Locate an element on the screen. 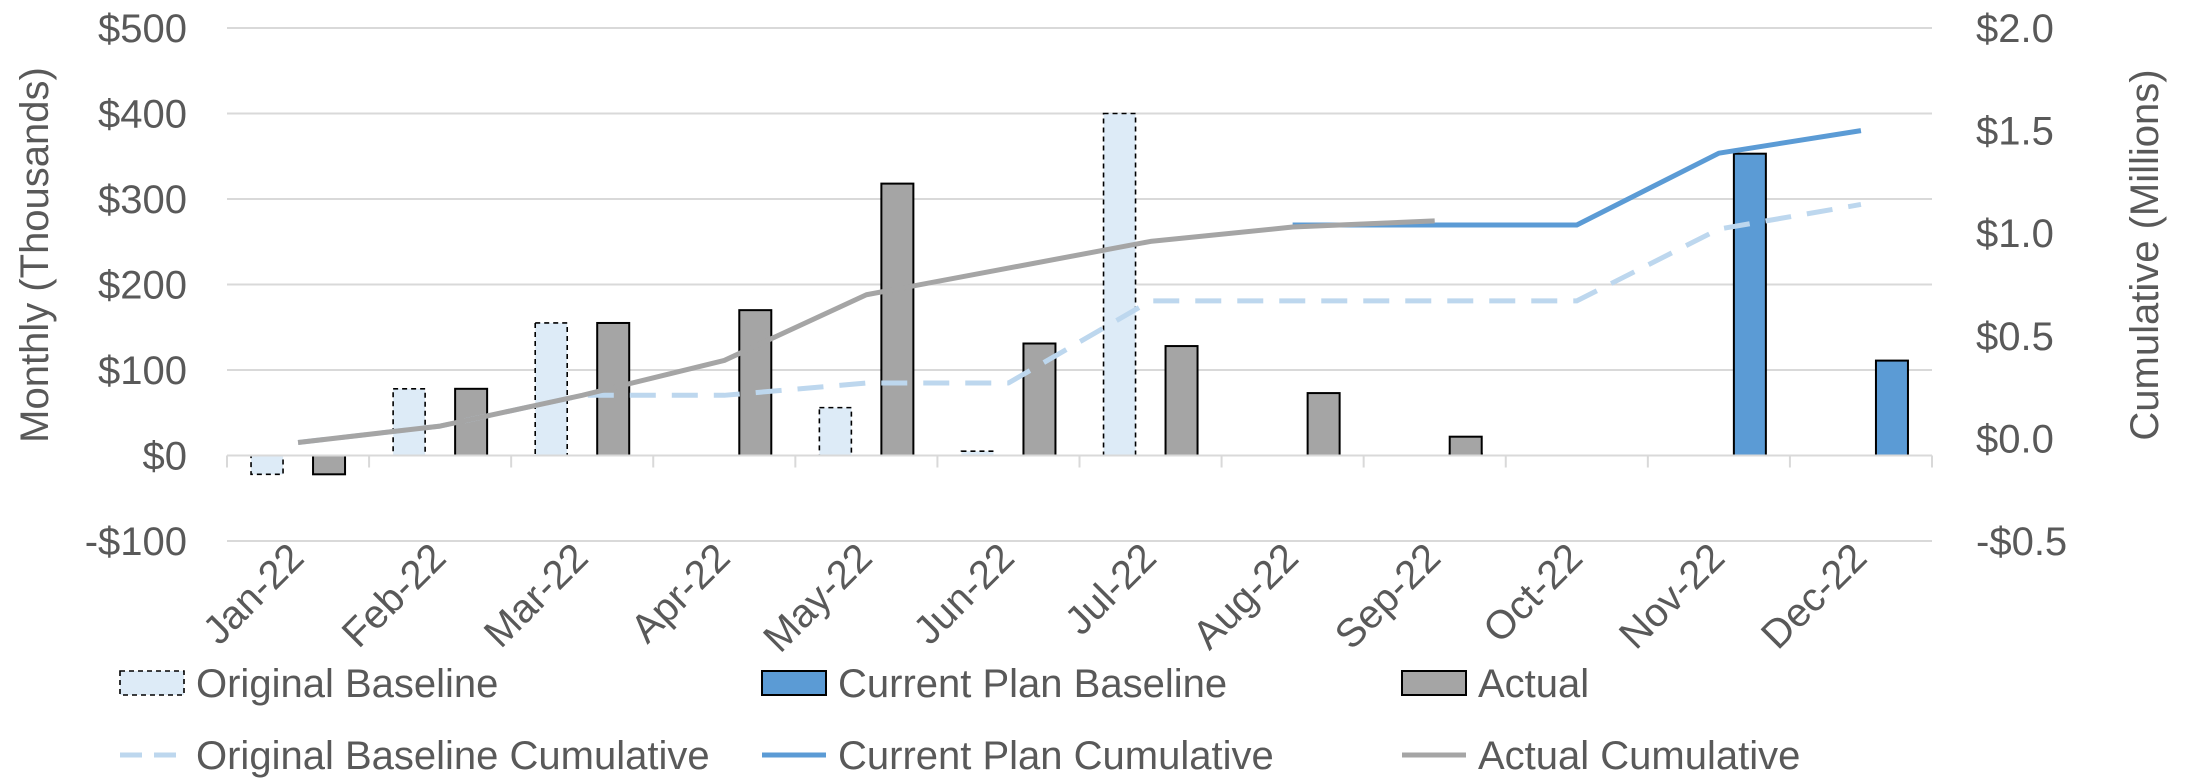 This screenshot has height=782, width=2193. y-tick-label: -$100 is located at coordinates (136, 542).